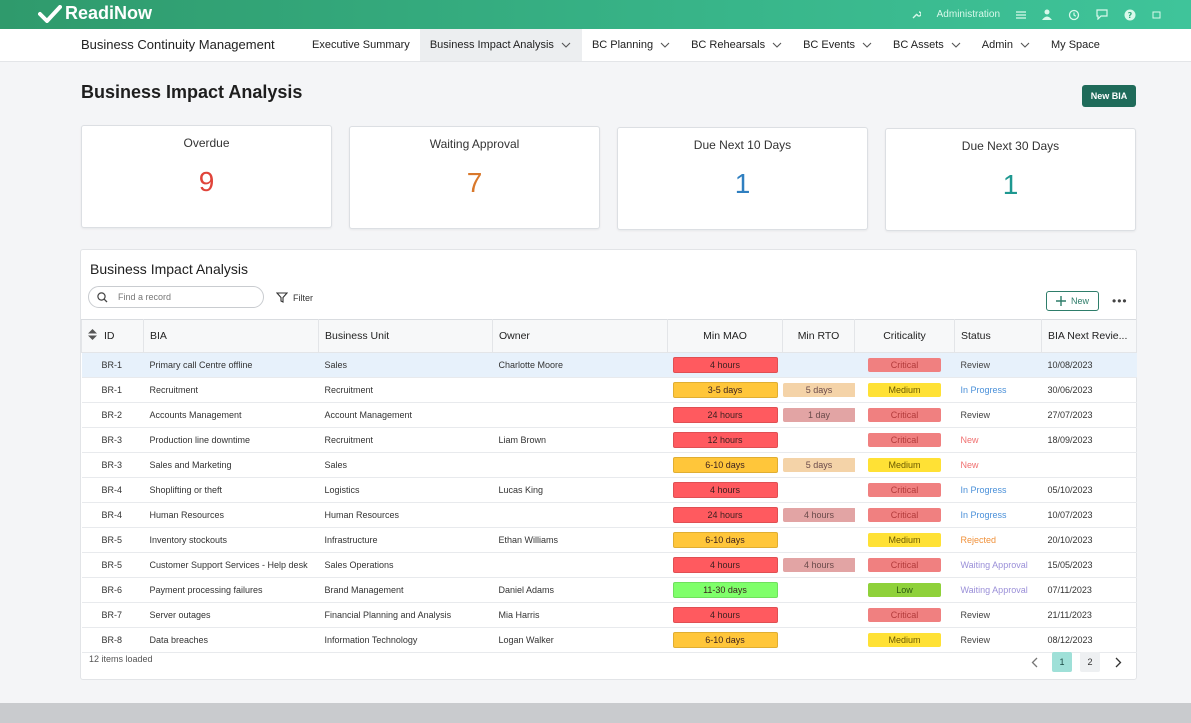 This screenshot has height=723, width=1191. I want to click on search-input, so click(183, 297).